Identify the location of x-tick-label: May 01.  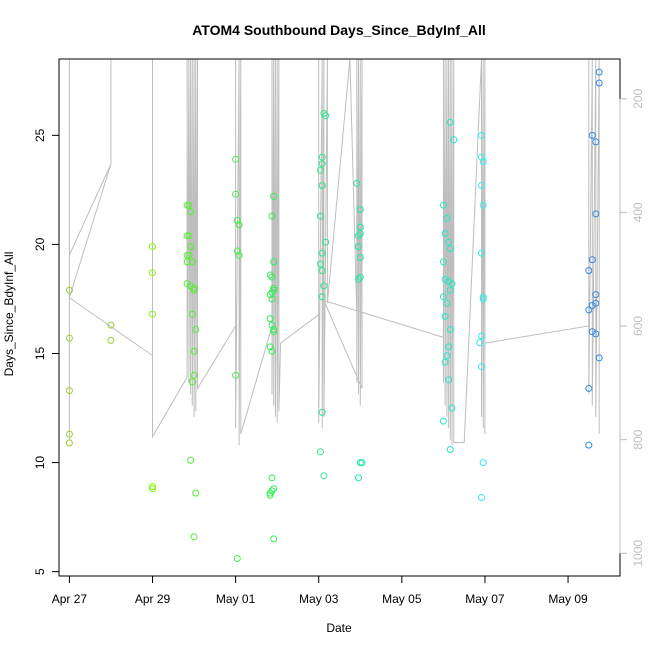
(236, 599).